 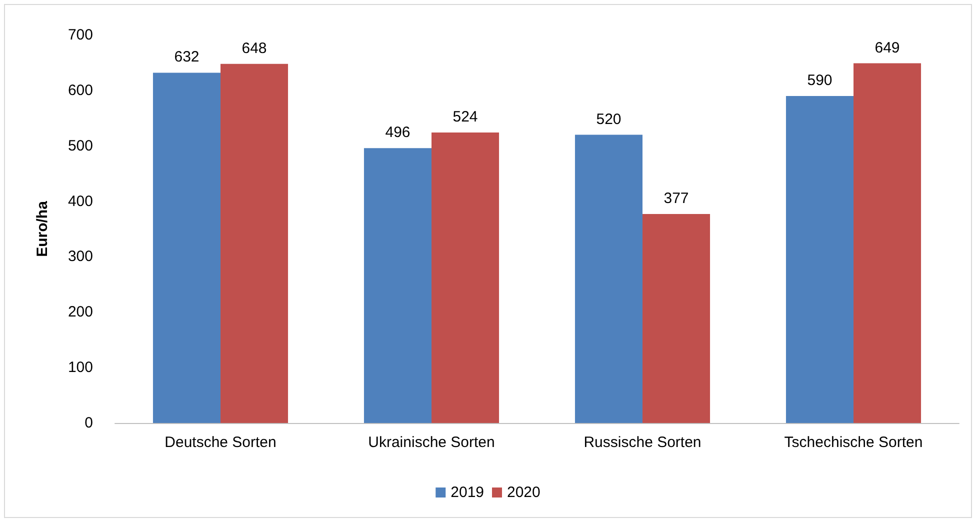 I want to click on data-label: 496, so click(x=397, y=133).